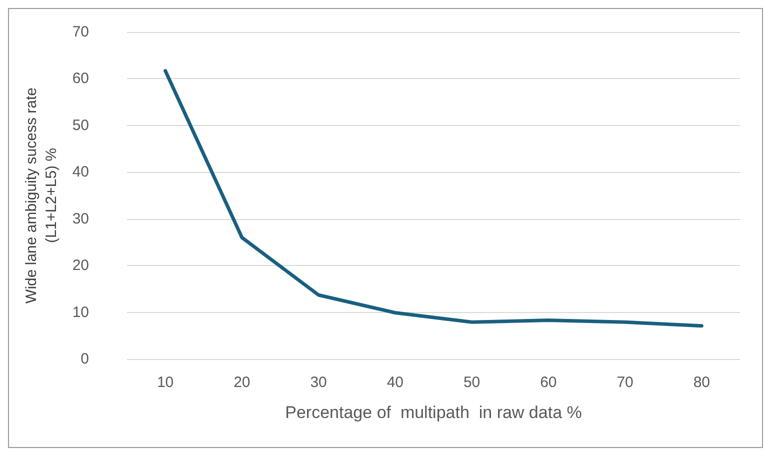 This screenshot has height=458, width=771. I want to click on y-tick-label: 50, so click(80, 125).